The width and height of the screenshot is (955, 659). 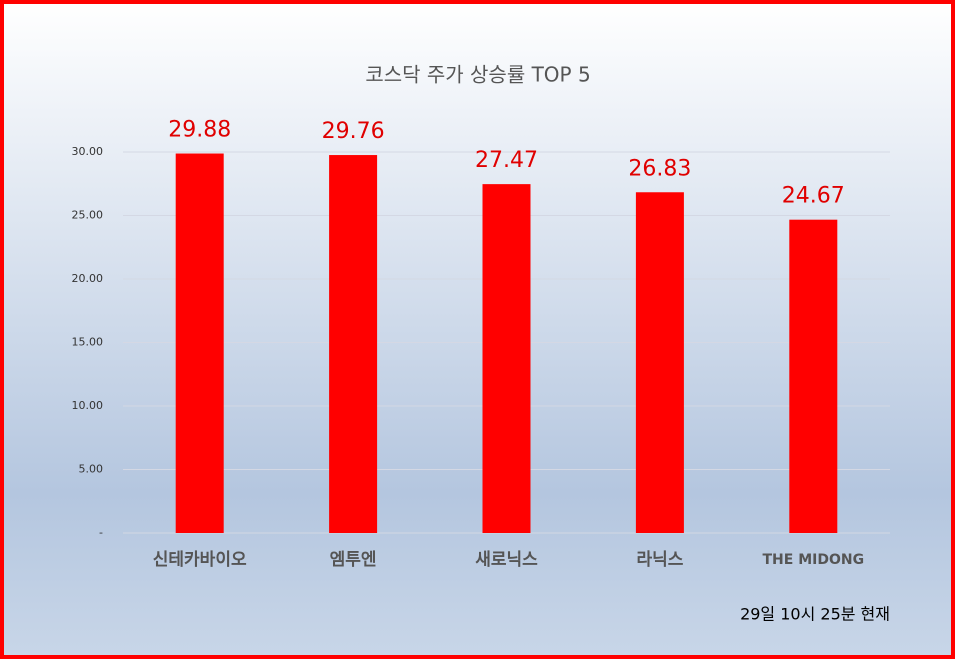 I want to click on y-tick-label: 15.00, so click(x=88, y=342).